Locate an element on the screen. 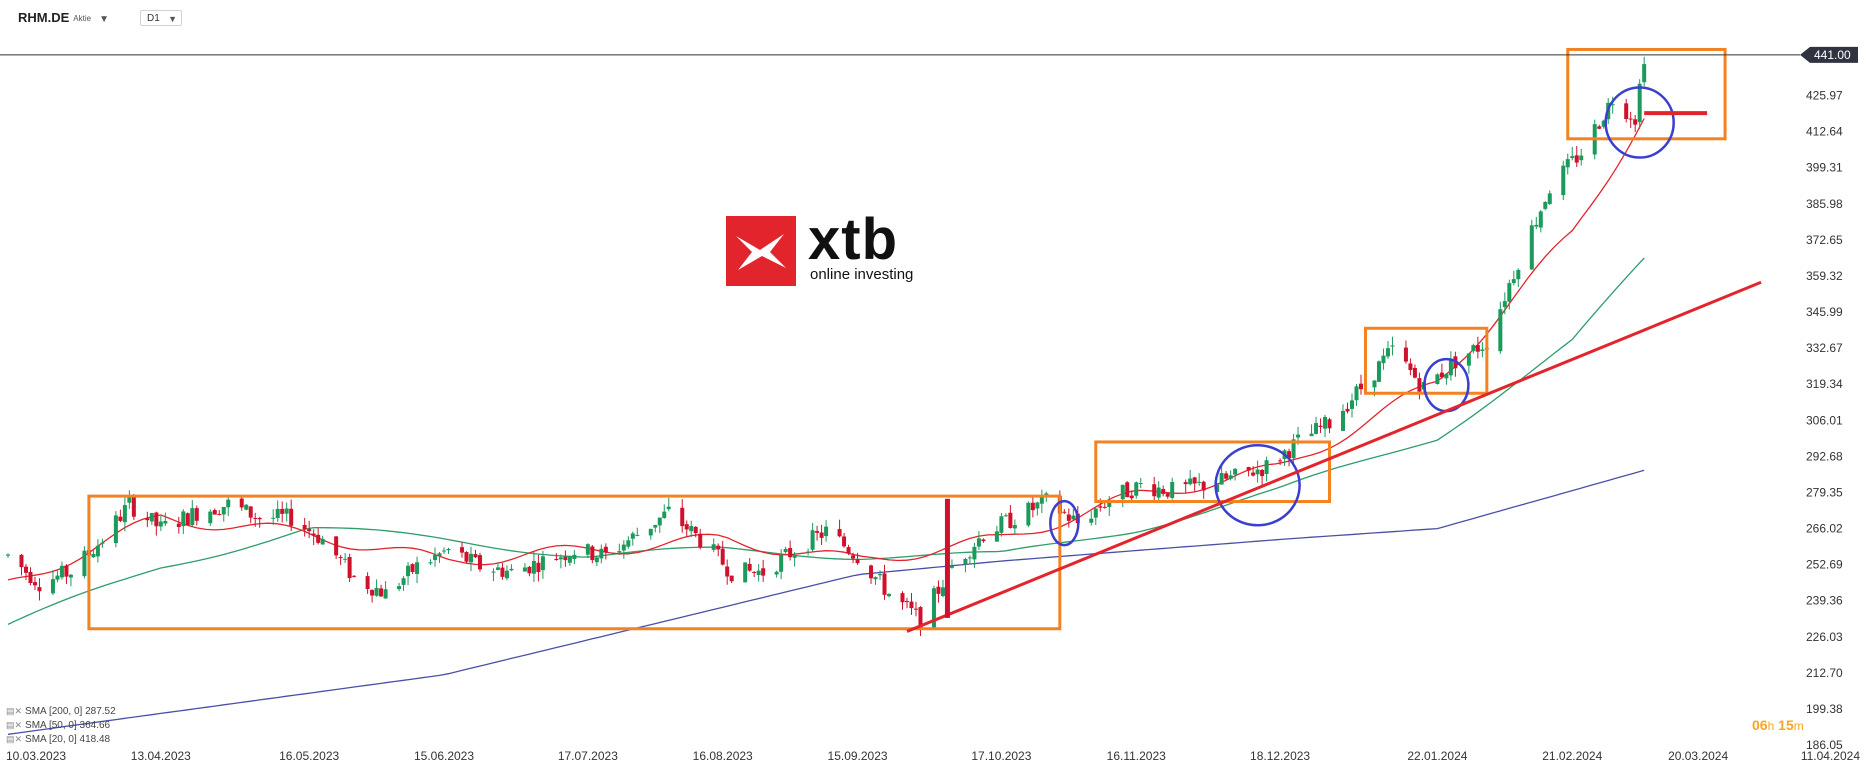  current-price-marker is located at coordinates (1829, 54).